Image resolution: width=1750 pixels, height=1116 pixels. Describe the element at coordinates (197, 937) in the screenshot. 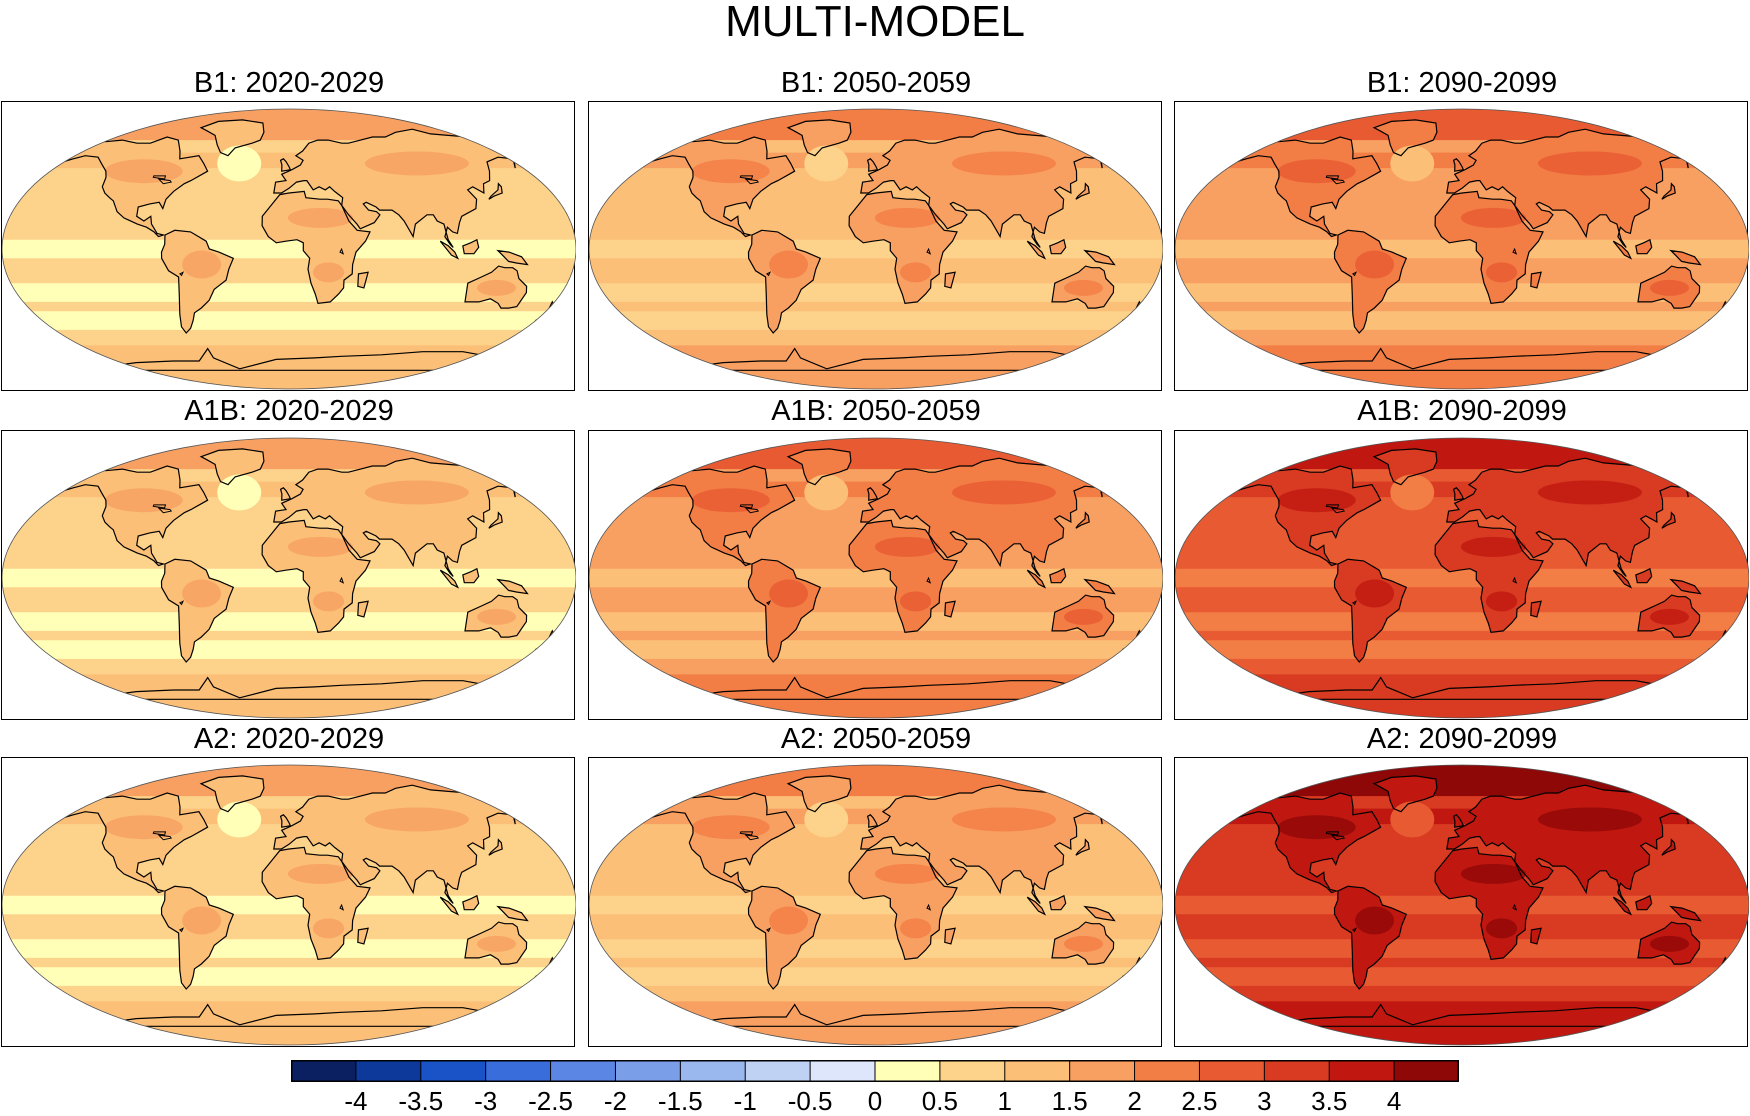

I see `coastline-southAmerica` at that location.